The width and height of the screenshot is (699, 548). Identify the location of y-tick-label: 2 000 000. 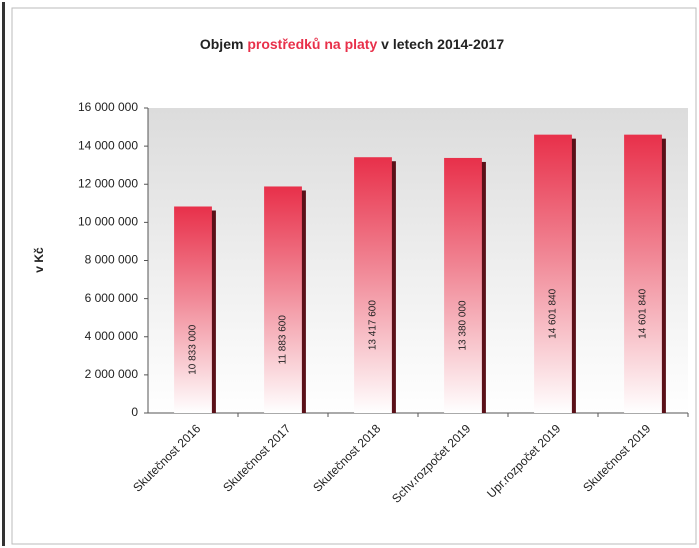
(112, 374).